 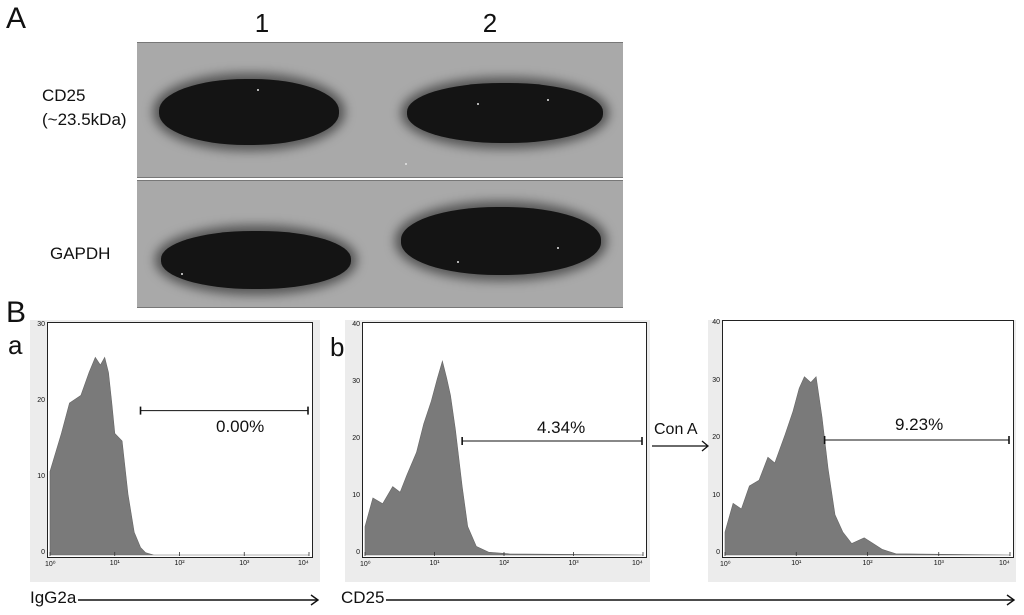 I want to click on histogram-2-svg, so click(x=504, y=458).